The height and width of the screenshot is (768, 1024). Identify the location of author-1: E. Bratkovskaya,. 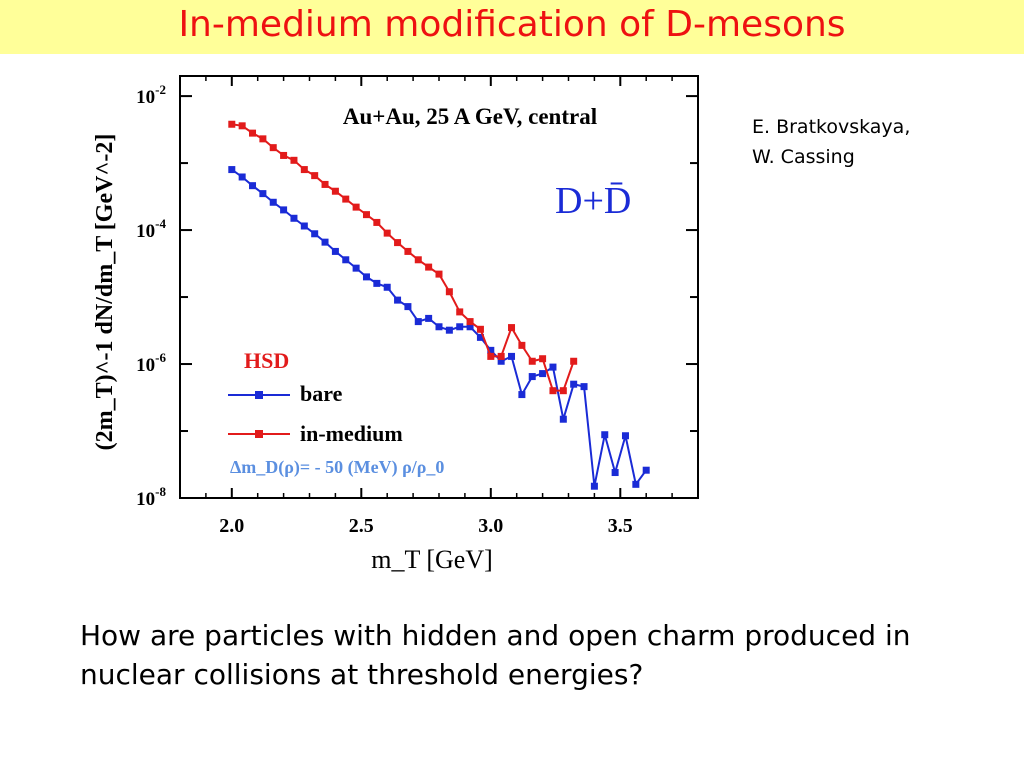
(831, 127).